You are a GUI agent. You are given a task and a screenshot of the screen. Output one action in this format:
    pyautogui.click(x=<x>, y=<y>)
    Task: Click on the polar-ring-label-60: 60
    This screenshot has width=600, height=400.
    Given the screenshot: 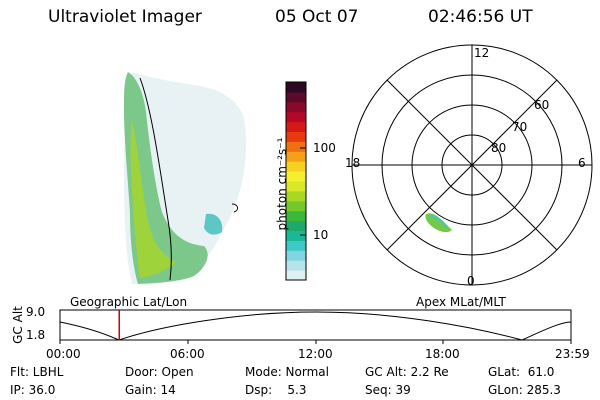 What is the action you would take?
    pyautogui.click(x=541, y=105)
    